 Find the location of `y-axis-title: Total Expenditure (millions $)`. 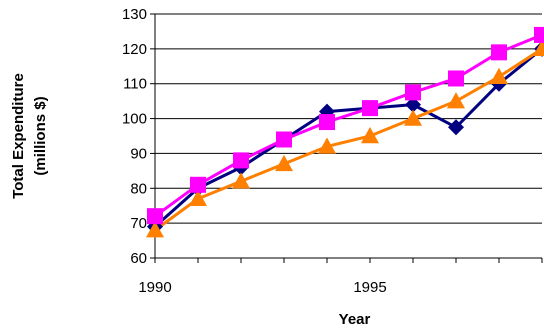

y-axis-title: Total Expenditure (millions $) is located at coordinates (29, 136).